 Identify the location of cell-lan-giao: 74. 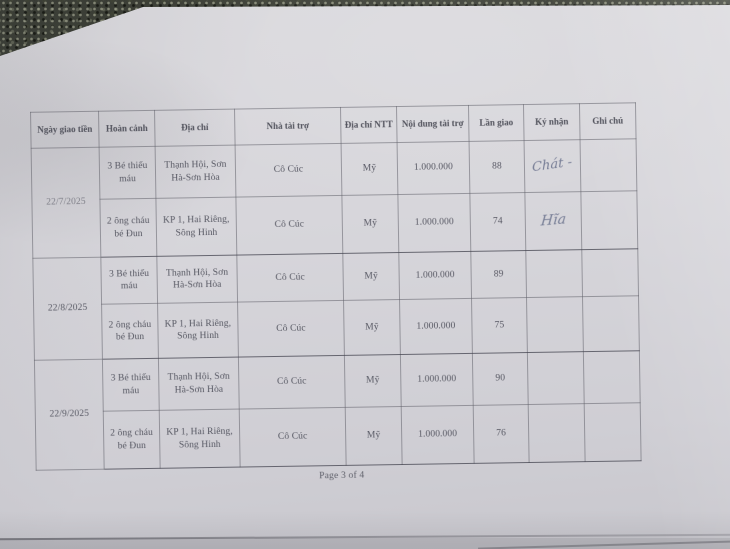
(497, 222).